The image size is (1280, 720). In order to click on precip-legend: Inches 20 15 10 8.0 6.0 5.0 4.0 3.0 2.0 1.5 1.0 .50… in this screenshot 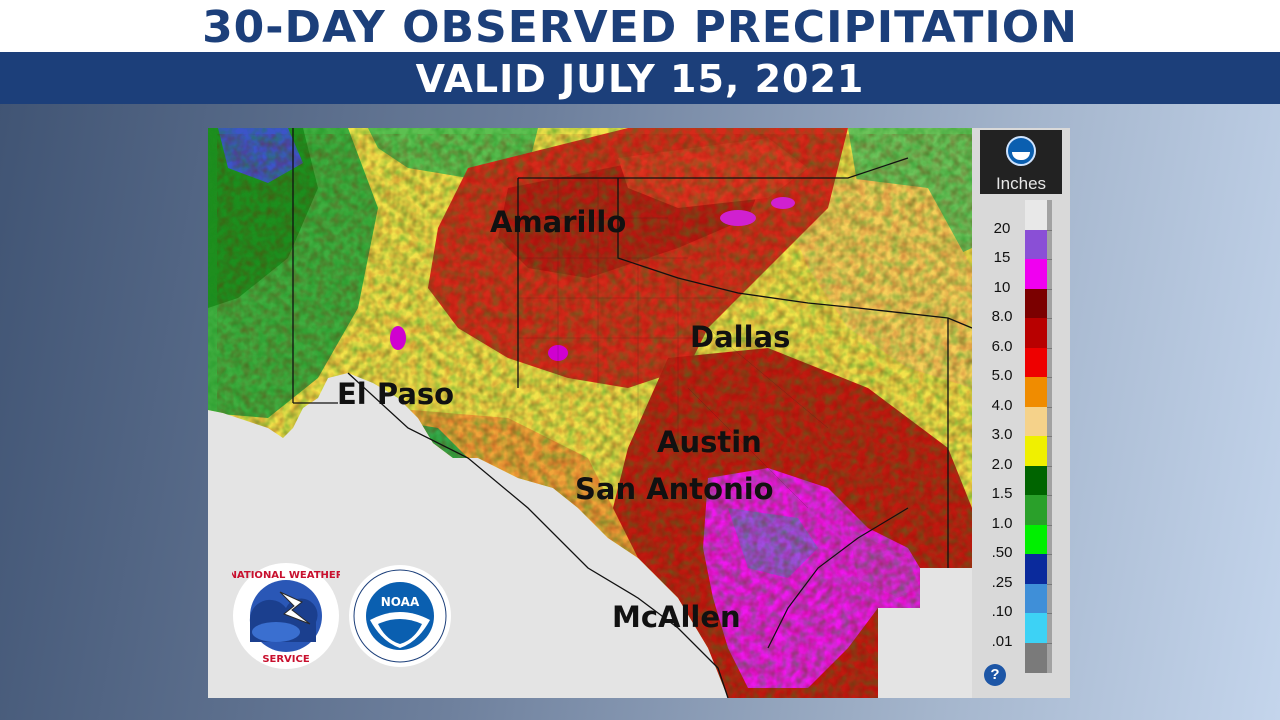, I will do `click(1021, 413)`.